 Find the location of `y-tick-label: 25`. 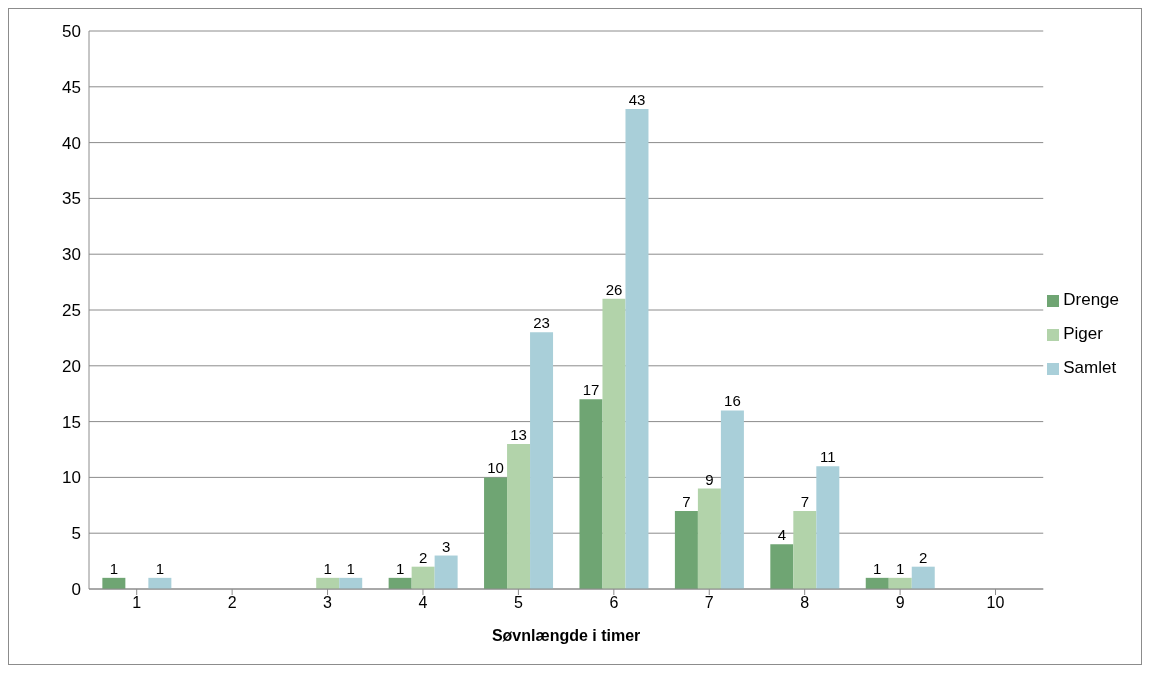

y-tick-label: 25 is located at coordinates (71, 311).